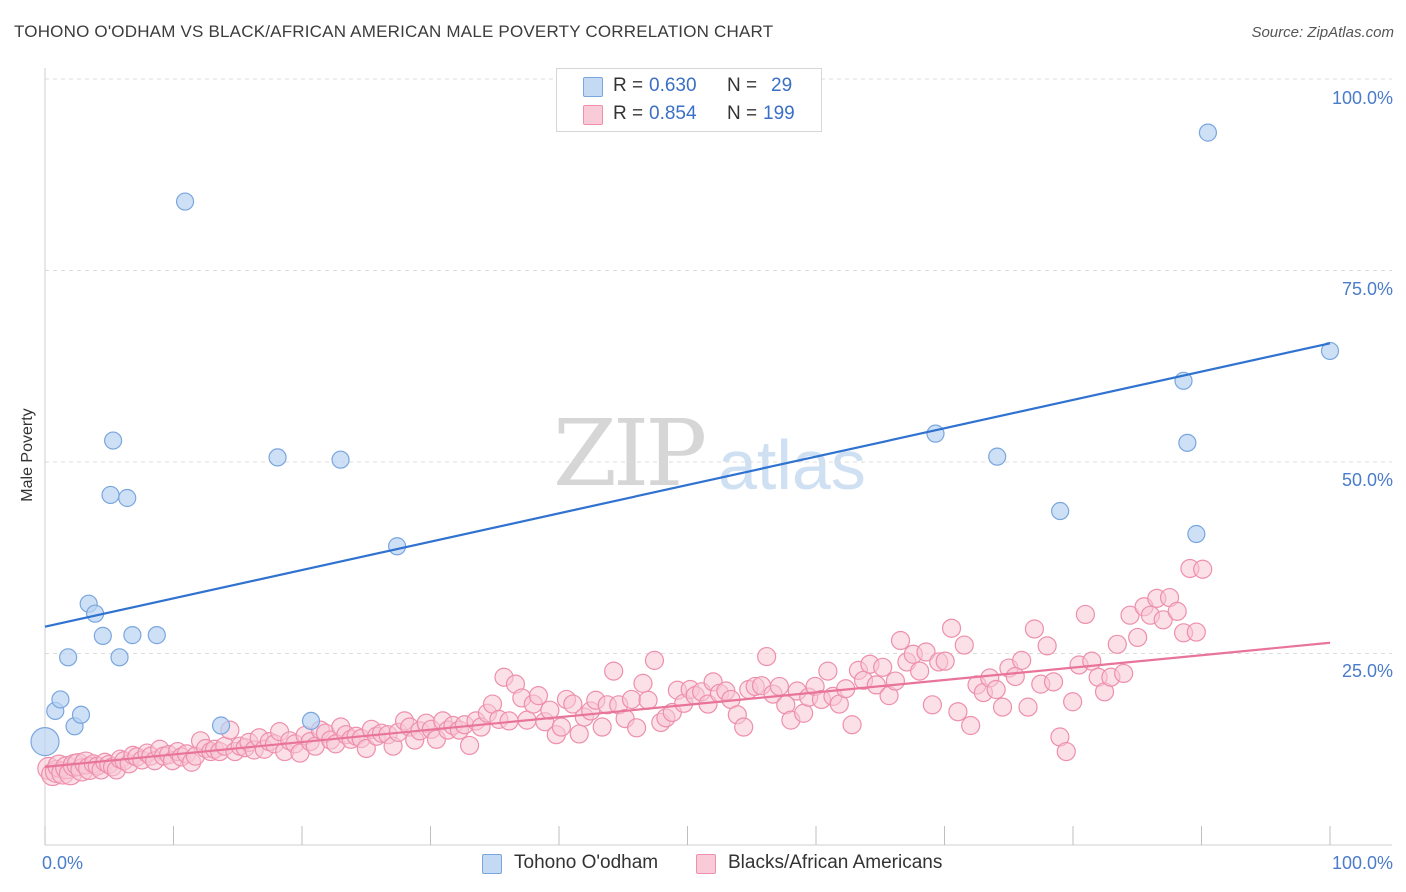 The height and width of the screenshot is (892, 1406). What do you see at coordinates (1367, 480) in the screenshot?
I see `y-tick-label: 50.0%` at bounding box center [1367, 480].